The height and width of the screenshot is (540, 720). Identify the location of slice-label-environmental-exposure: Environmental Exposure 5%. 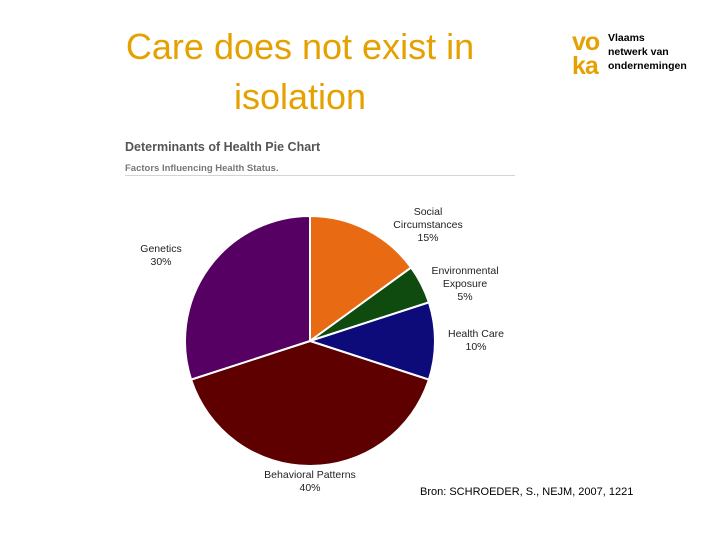
(464, 284).